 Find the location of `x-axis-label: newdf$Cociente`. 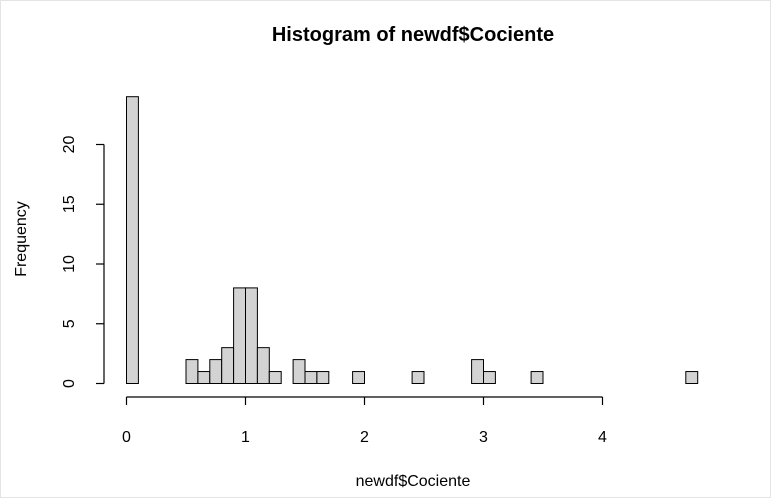

x-axis-label: newdf$Cociente is located at coordinates (413, 481).